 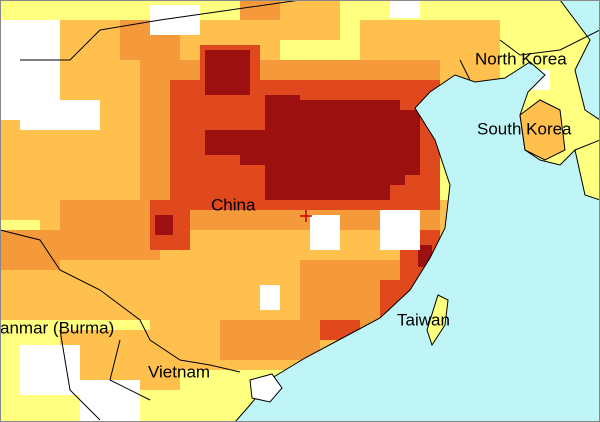 What do you see at coordinates (423, 319) in the screenshot?
I see `label-taiwan: Taiwan` at bounding box center [423, 319].